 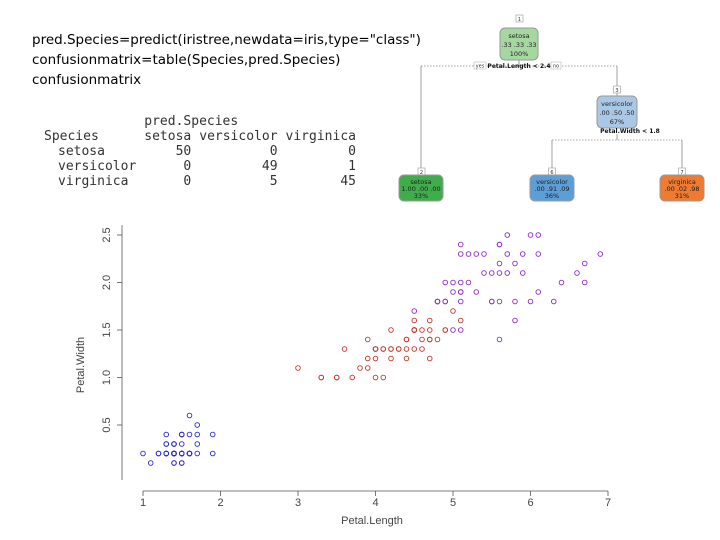 What do you see at coordinates (421, 196) in the screenshot?
I see `node-percent: 33%` at bounding box center [421, 196].